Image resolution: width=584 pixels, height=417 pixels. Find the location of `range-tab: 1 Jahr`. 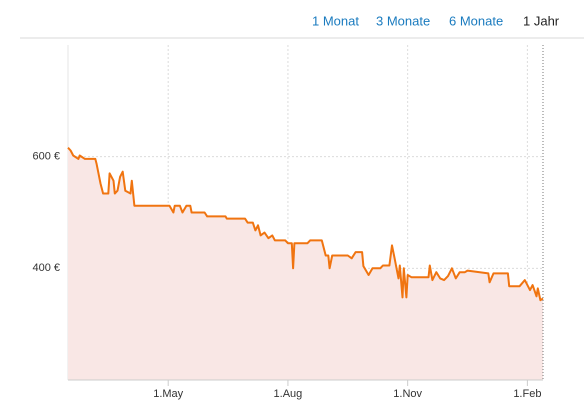

range-tab: 1 Jahr is located at coordinates (541, 20).